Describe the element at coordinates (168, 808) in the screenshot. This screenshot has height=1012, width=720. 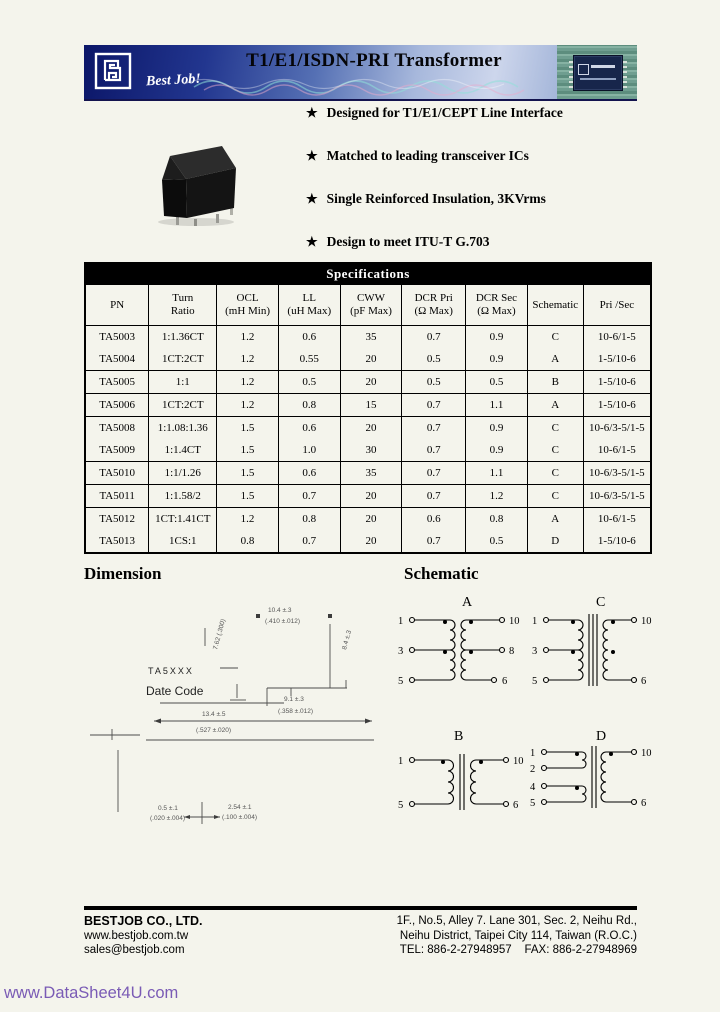
I see `dim-label: 0.5 ±.1` at that location.